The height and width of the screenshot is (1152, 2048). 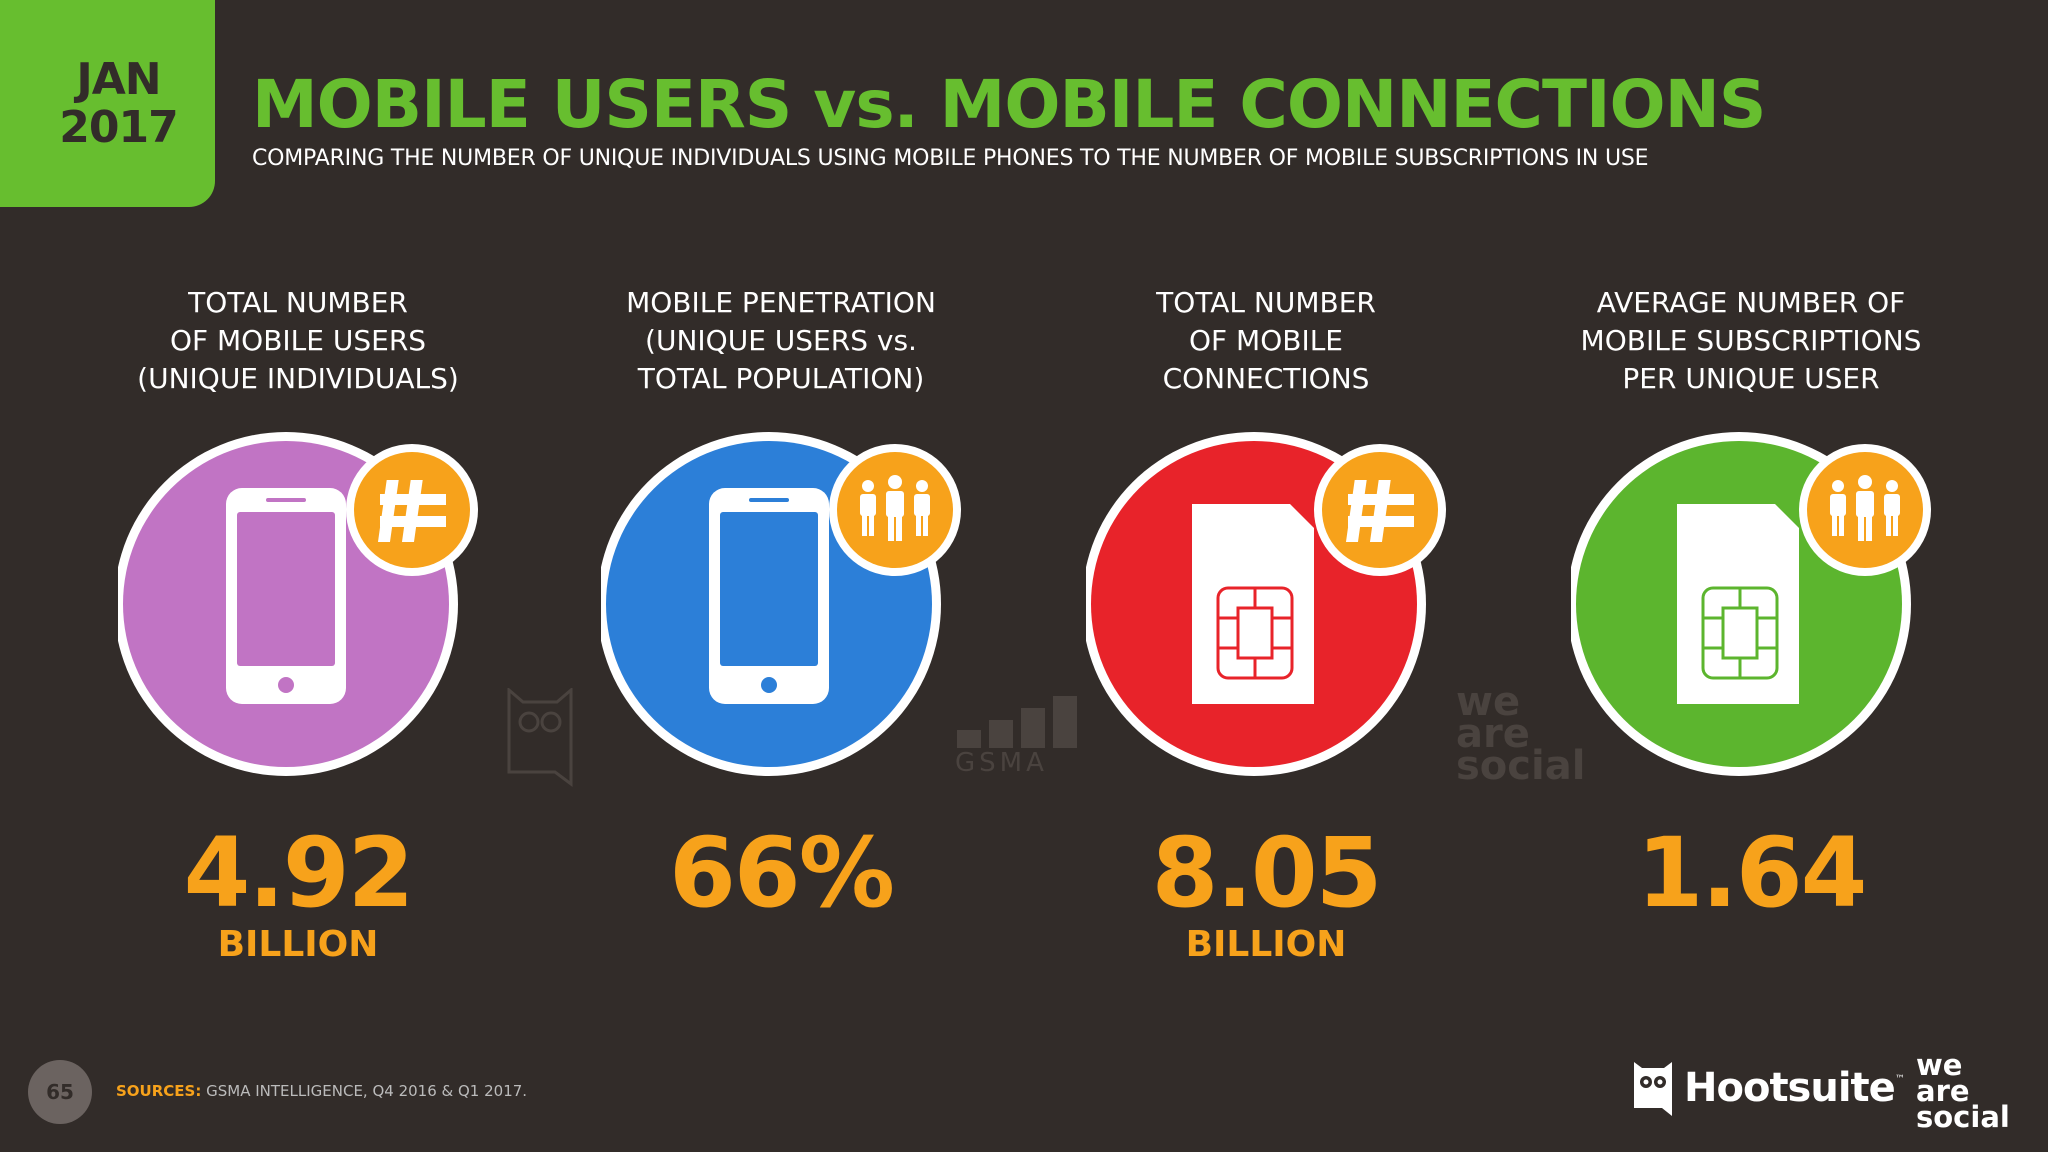 What do you see at coordinates (60, 1092) in the screenshot?
I see `page-number: 65` at bounding box center [60, 1092].